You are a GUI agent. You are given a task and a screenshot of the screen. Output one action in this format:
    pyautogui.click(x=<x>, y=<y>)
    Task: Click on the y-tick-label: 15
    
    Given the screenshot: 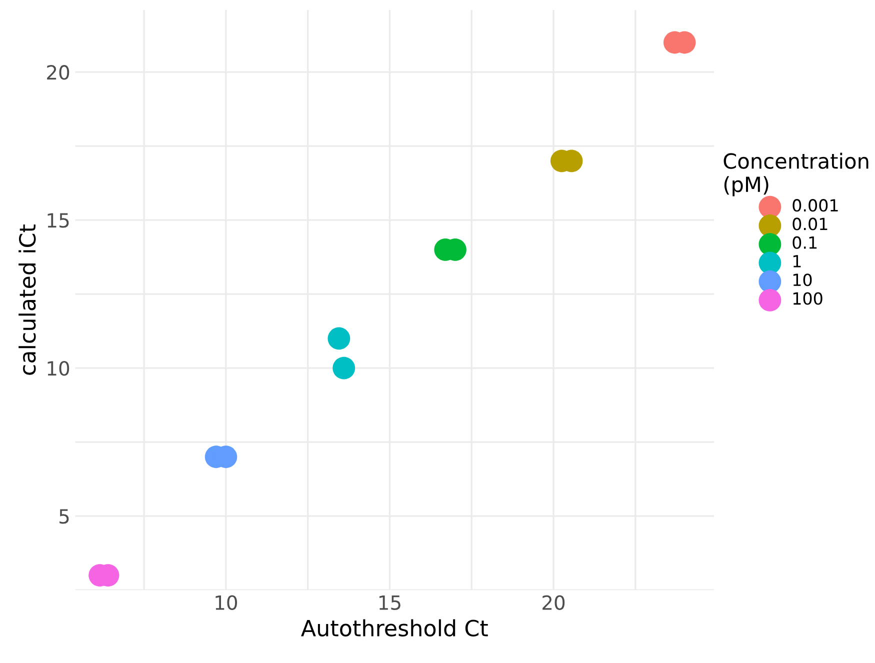 What is the action you would take?
    pyautogui.click(x=58, y=220)
    